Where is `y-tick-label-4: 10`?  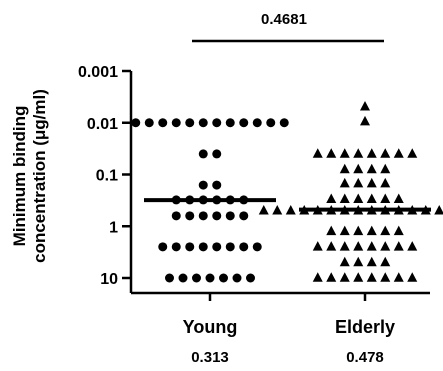 y-tick-label-4: 10 is located at coordinates (109, 279).